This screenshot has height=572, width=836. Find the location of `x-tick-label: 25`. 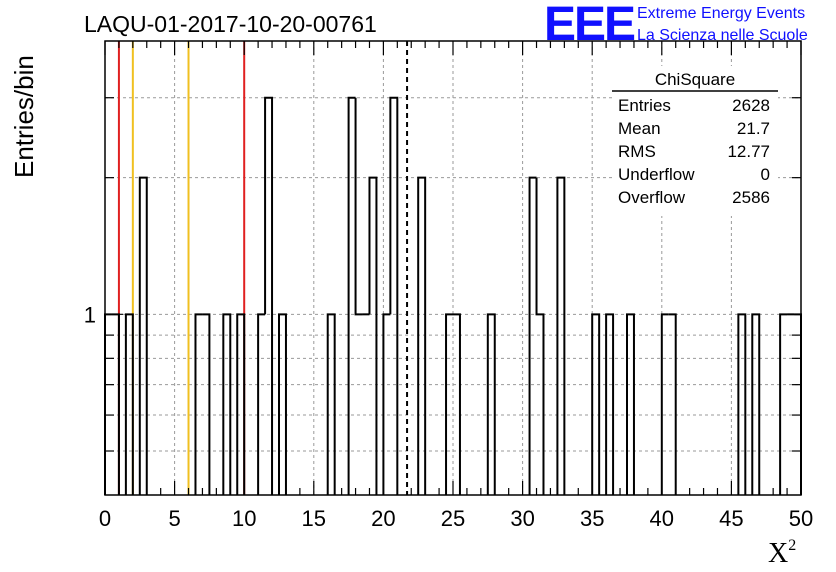

x-tick-label: 25 is located at coordinates (453, 518).